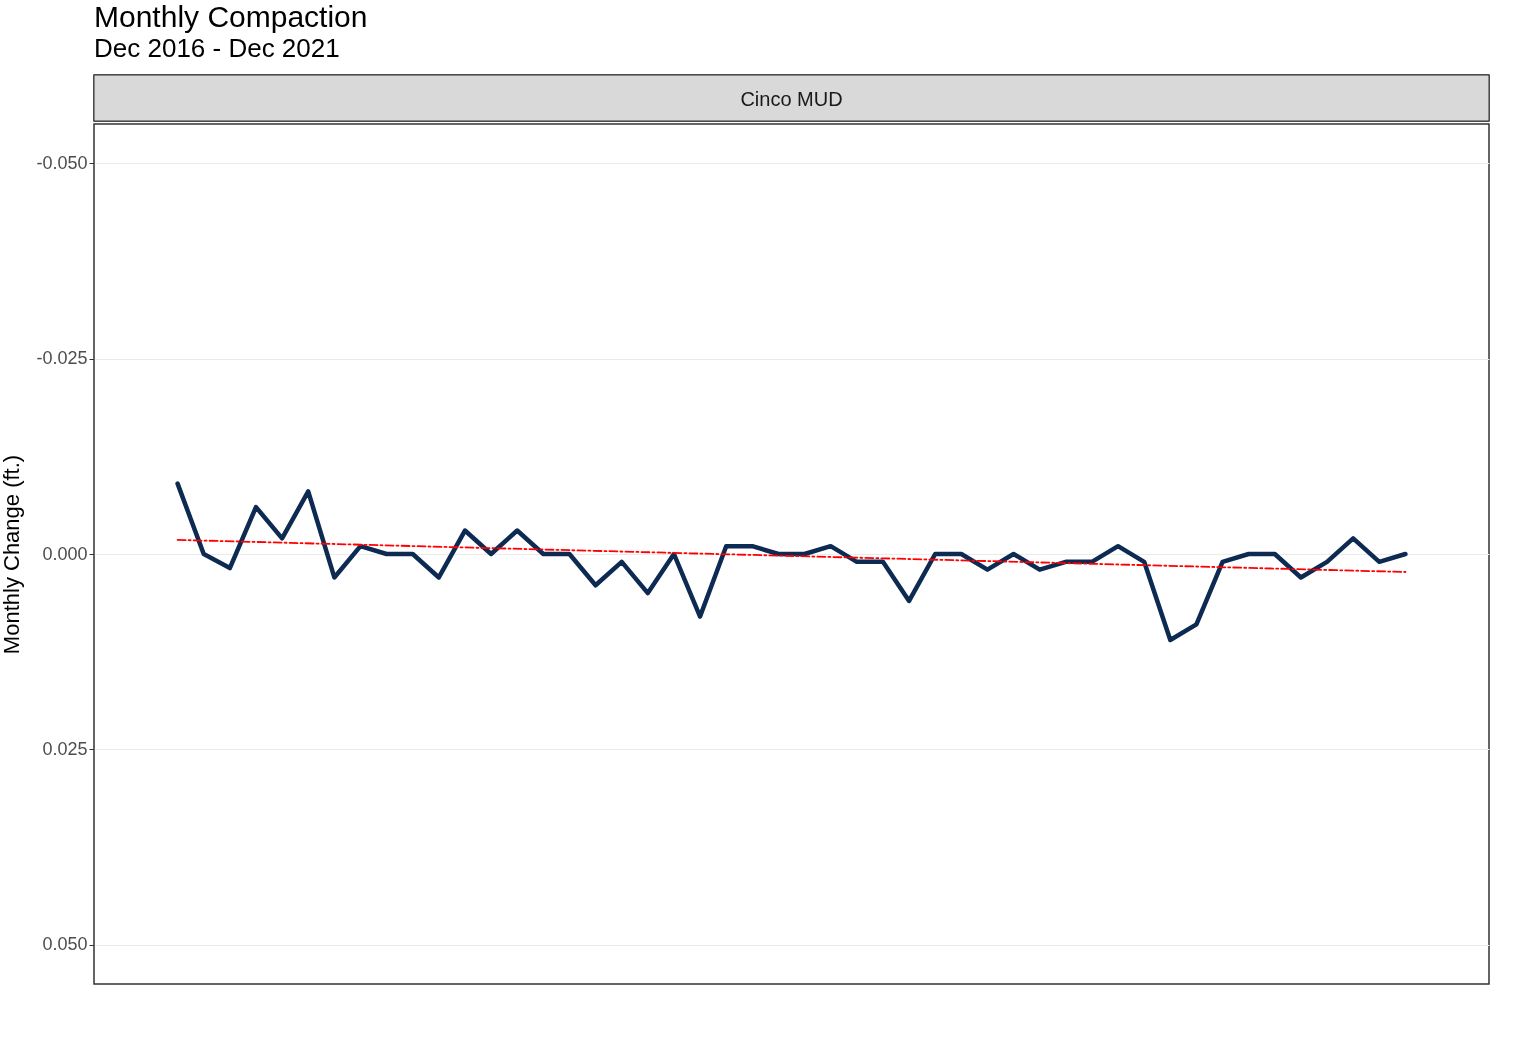  Describe the element at coordinates (217, 47) in the screenshot. I see `chart-subtitle: Dec 2016 - Dec 2021` at that location.